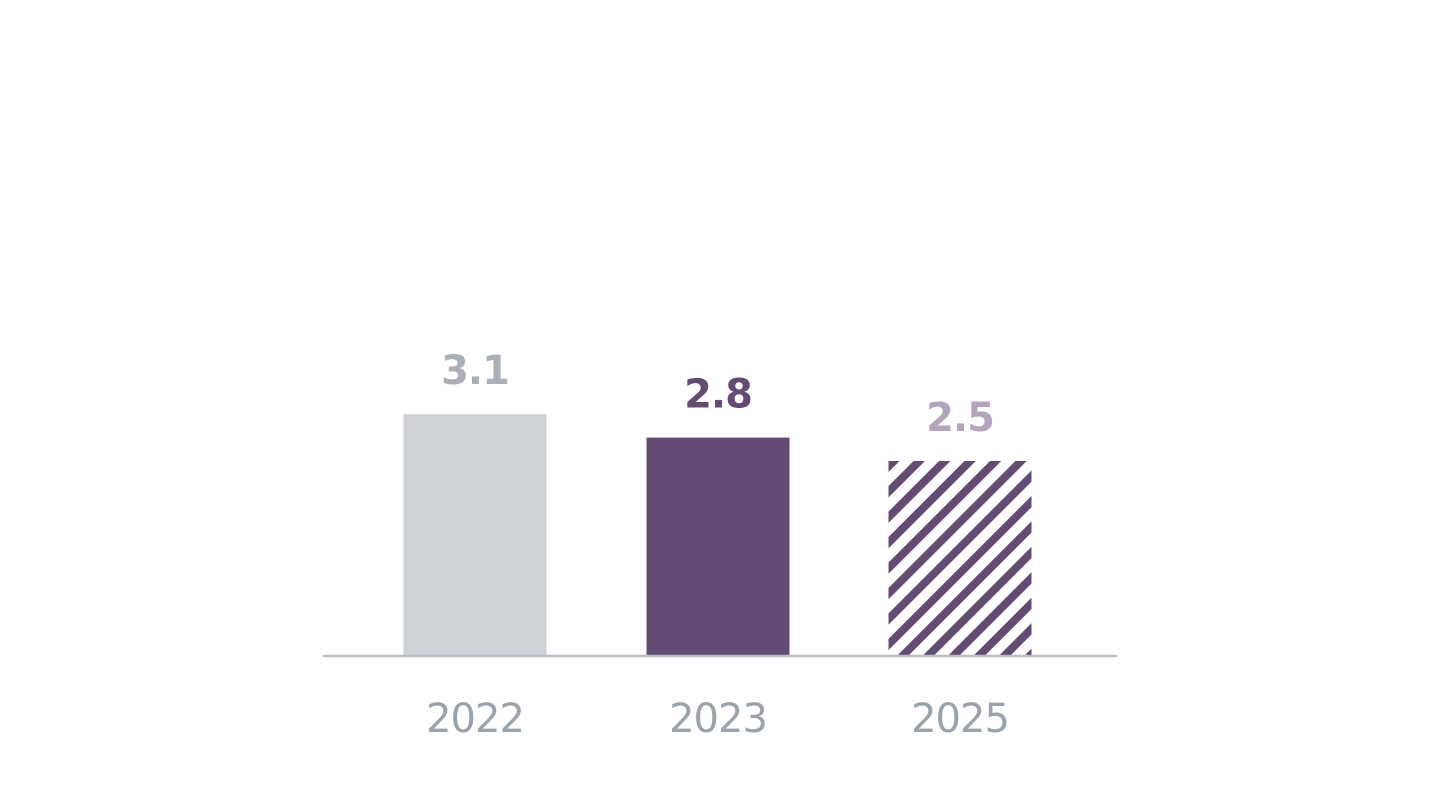  I want to click on value-label-2025: 2.5, so click(960, 418).